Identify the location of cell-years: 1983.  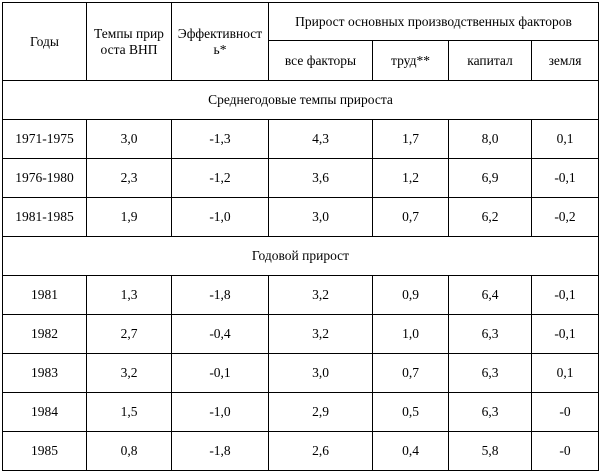
(44, 373).